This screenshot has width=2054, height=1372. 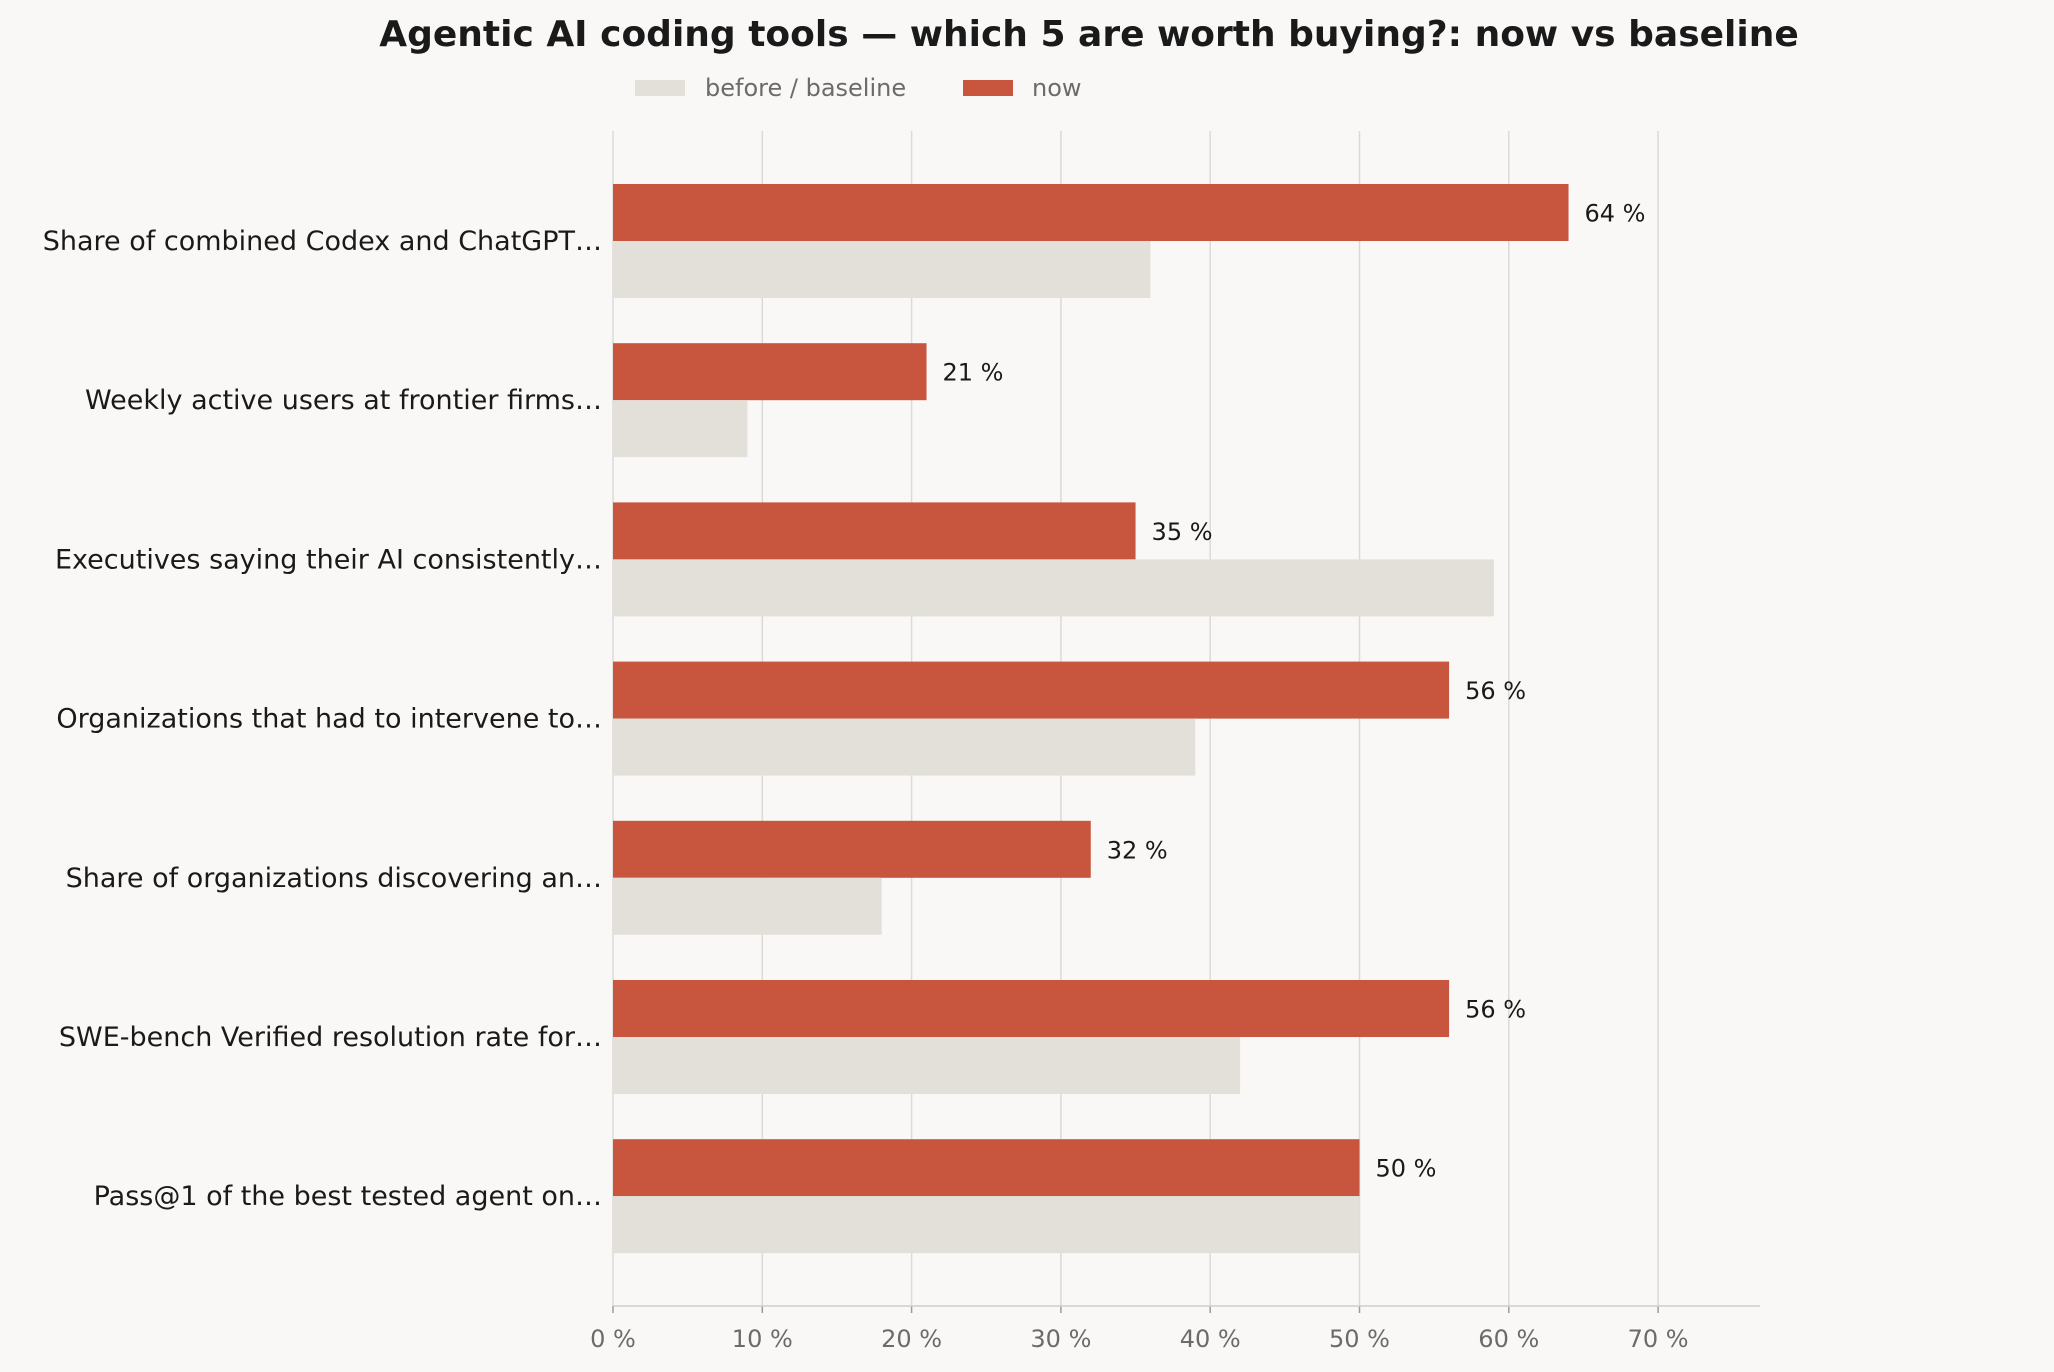 I want to click on x-tick-label: 20 %, so click(x=911, y=1339).